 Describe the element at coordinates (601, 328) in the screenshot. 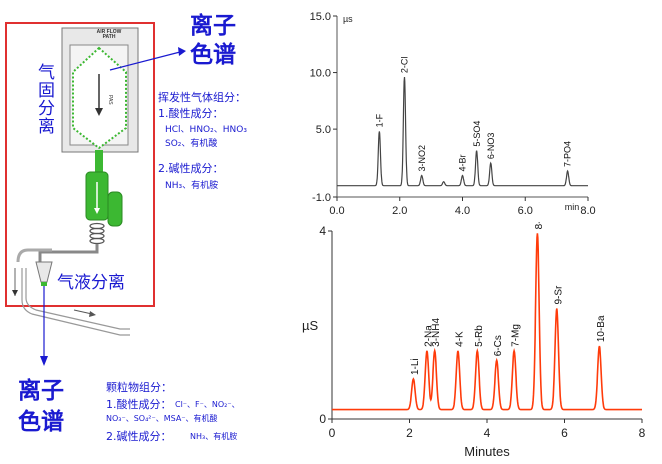

I see `peak-label: 10-Ba` at that location.